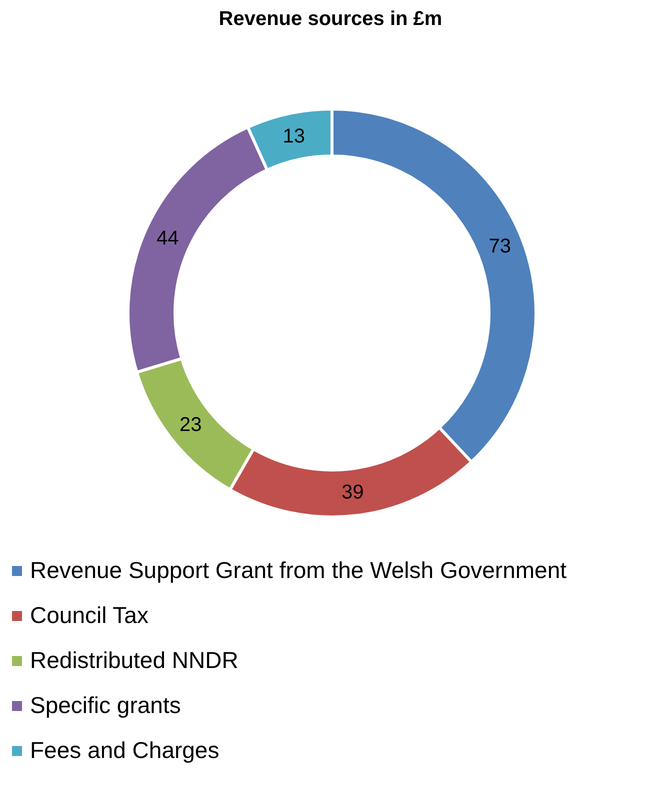  What do you see at coordinates (105, 705) in the screenshot?
I see `legend-label: Specific grants` at bounding box center [105, 705].